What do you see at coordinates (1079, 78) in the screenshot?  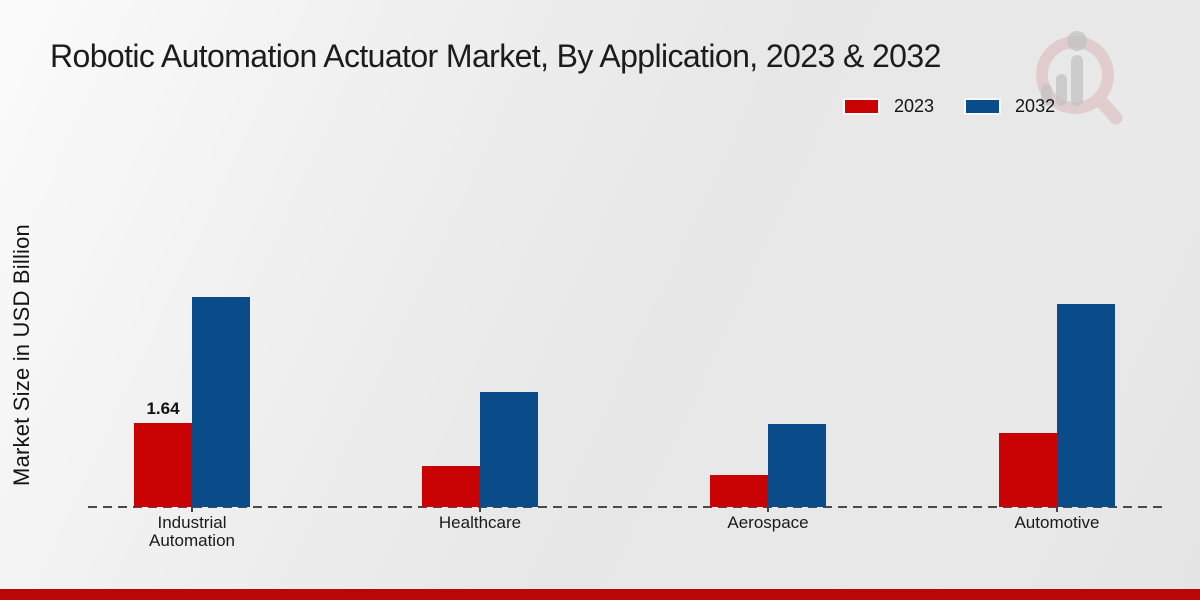 I see `magnifier-logo-icon` at bounding box center [1079, 78].